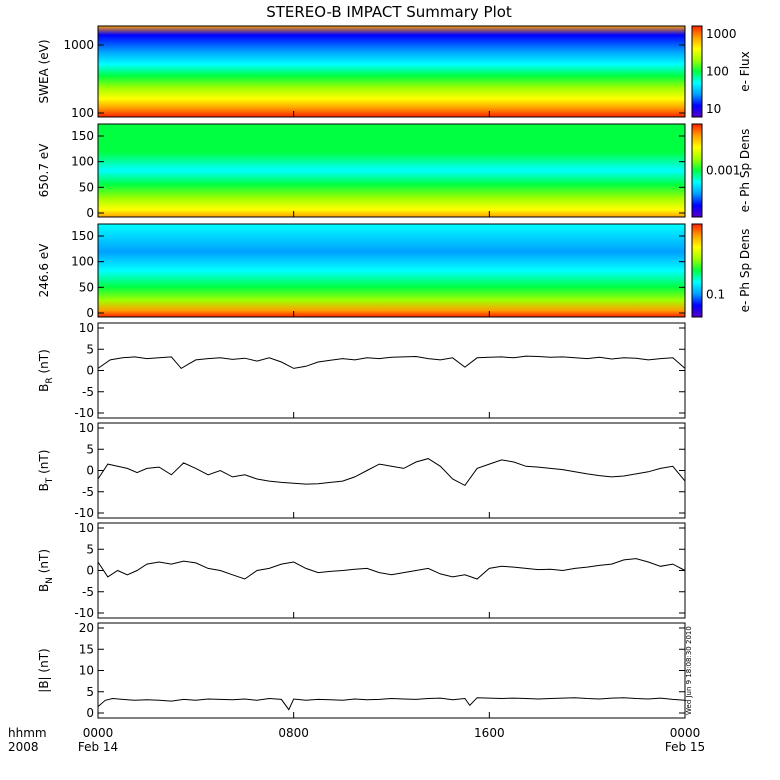 The image size is (780, 780). What do you see at coordinates (389, 12) in the screenshot?
I see `page-title: STEREO-B IMPACT Summary Plot` at bounding box center [389, 12].